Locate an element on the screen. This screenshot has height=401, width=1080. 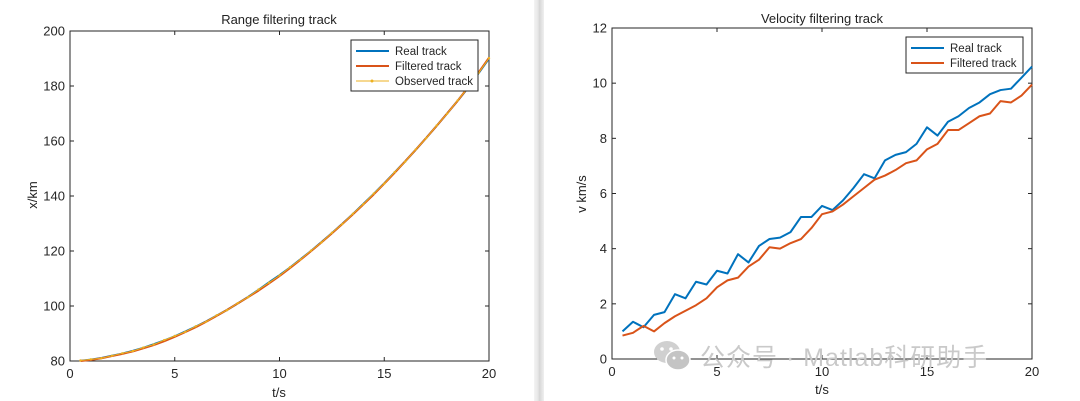
range-chart-ylabel: x/km is located at coordinates (32, 194).